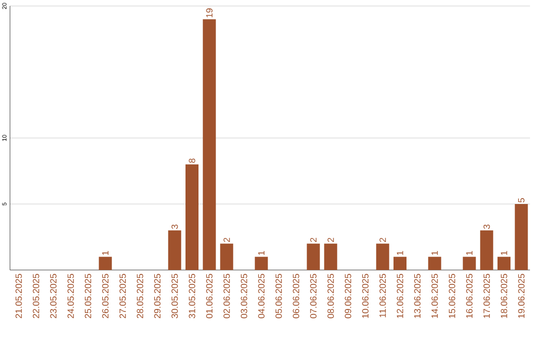 This screenshot has width=540, height=340. I want to click on x-tick-label: 09.06.2025, so click(348, 296).